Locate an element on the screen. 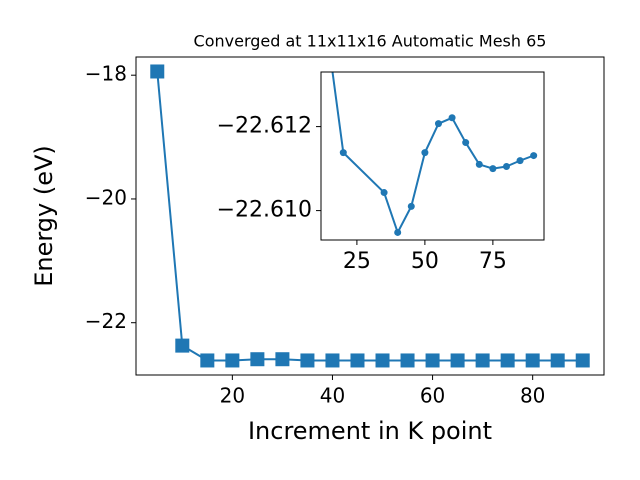  axes-frame is located at coordinates (432, 156).